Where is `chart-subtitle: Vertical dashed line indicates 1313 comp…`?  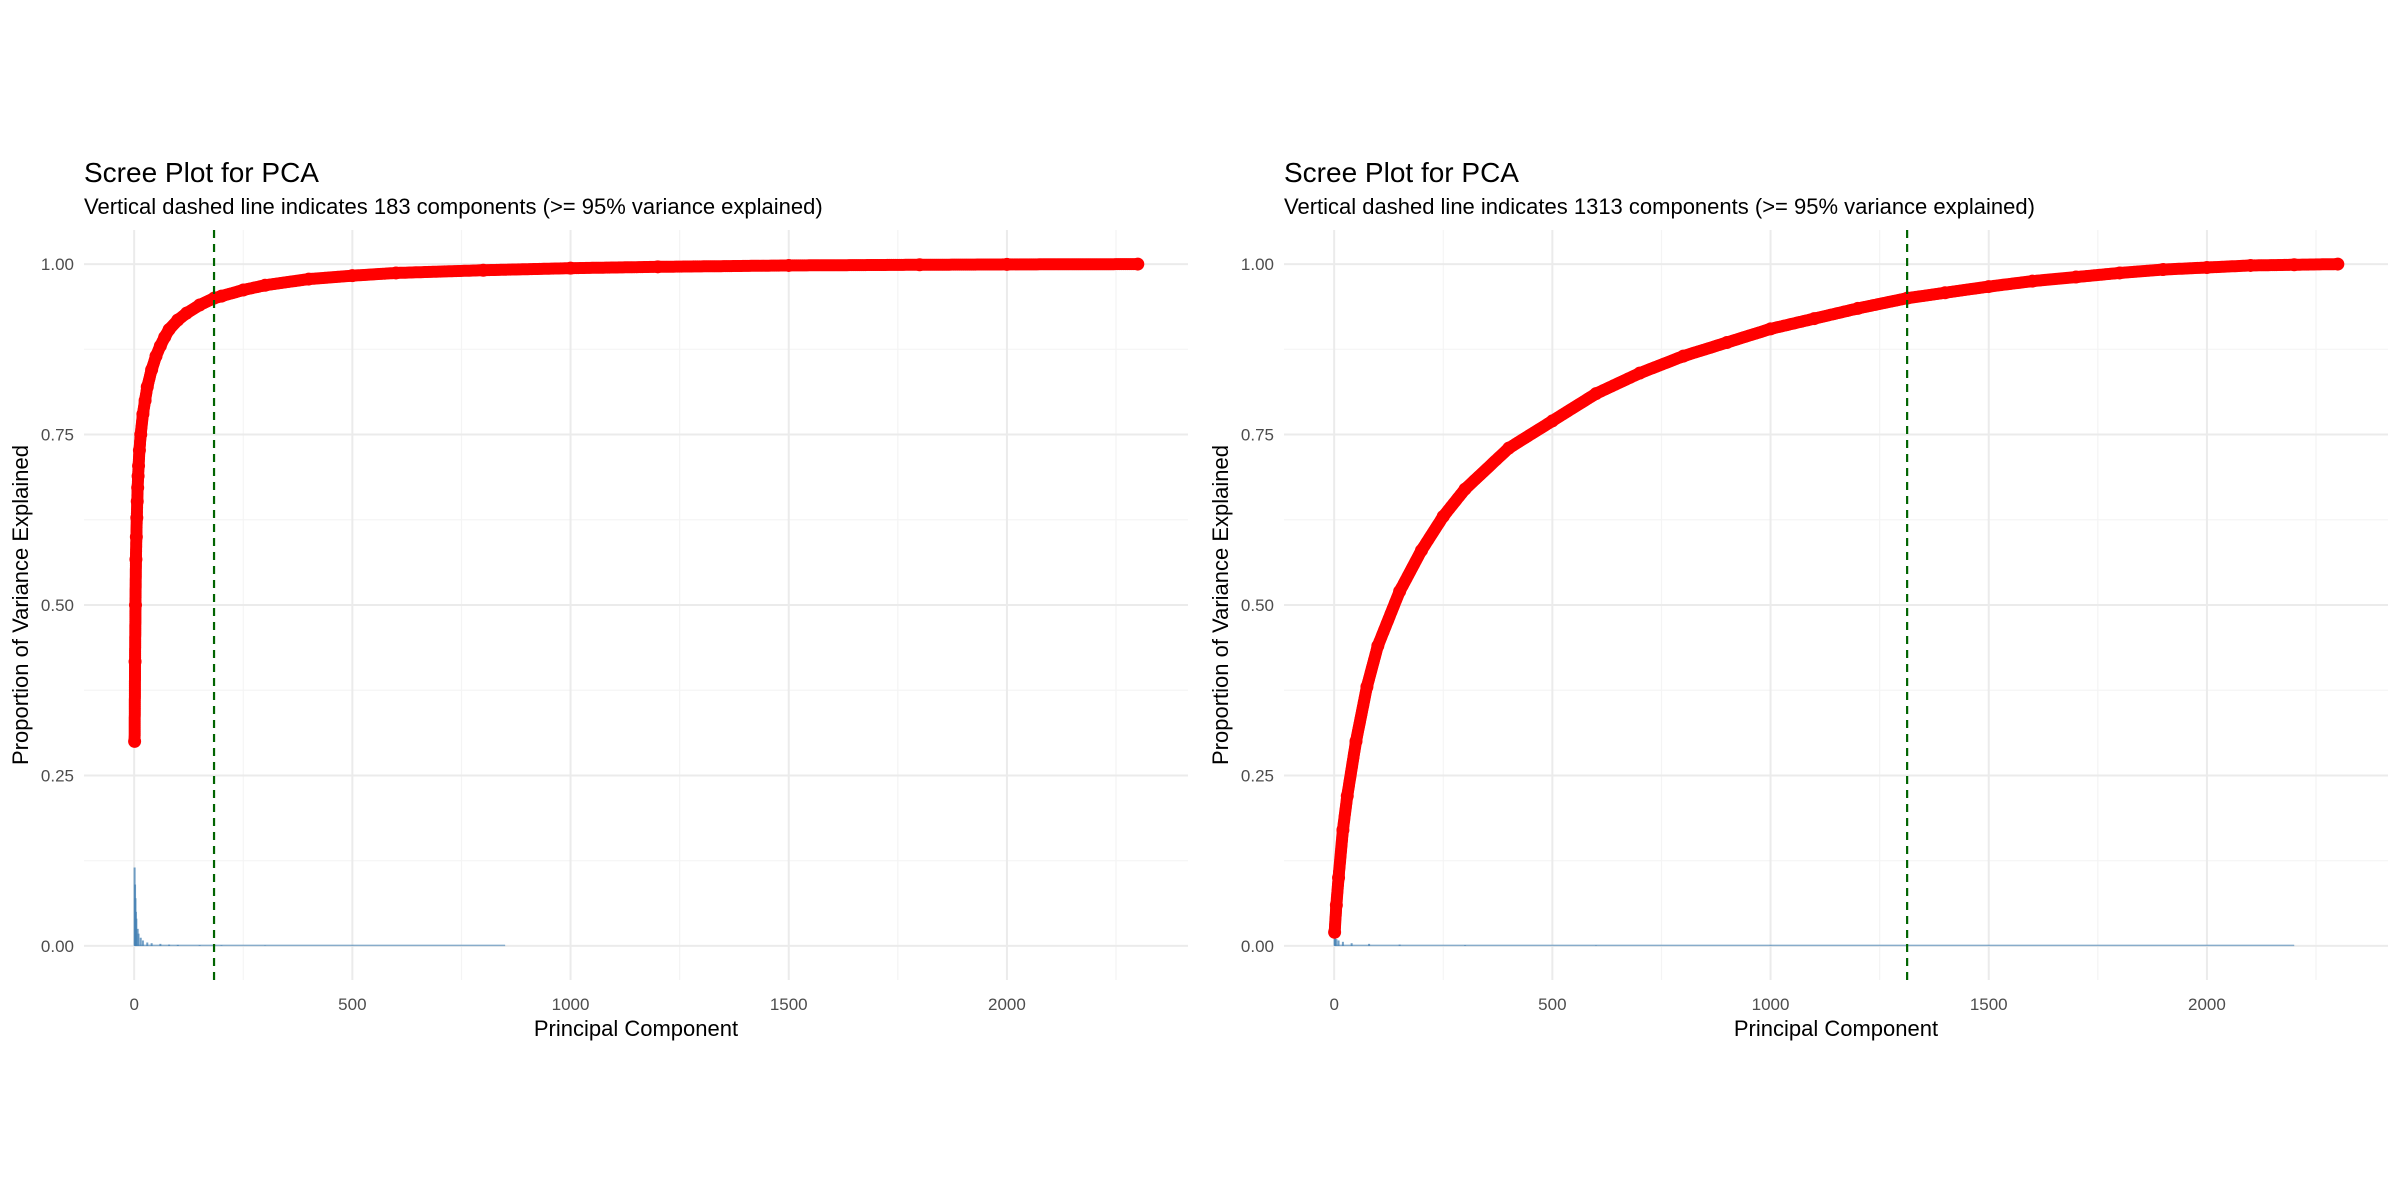 chart-subtitle: Vertical dashed line indicates 1313 comp… is located at coordinates (1659, 206).